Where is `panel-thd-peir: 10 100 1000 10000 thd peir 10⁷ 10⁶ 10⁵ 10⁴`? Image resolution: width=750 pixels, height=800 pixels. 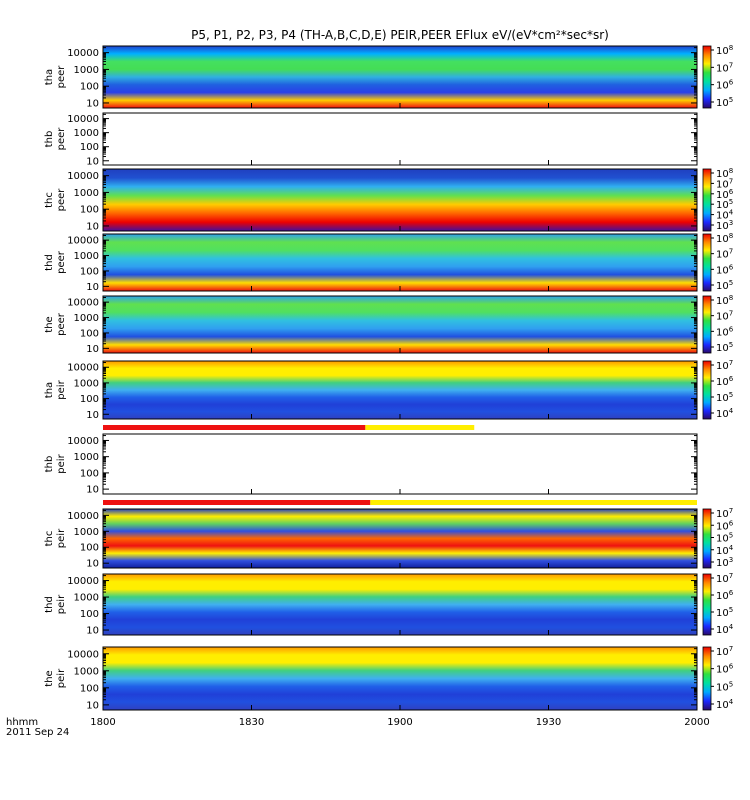 panel-thd-peir: 10 100 1000 10000 thd peir 10⁷ 10⁶ 10⁵ 10⁴ is located at coordinates (389, 604).